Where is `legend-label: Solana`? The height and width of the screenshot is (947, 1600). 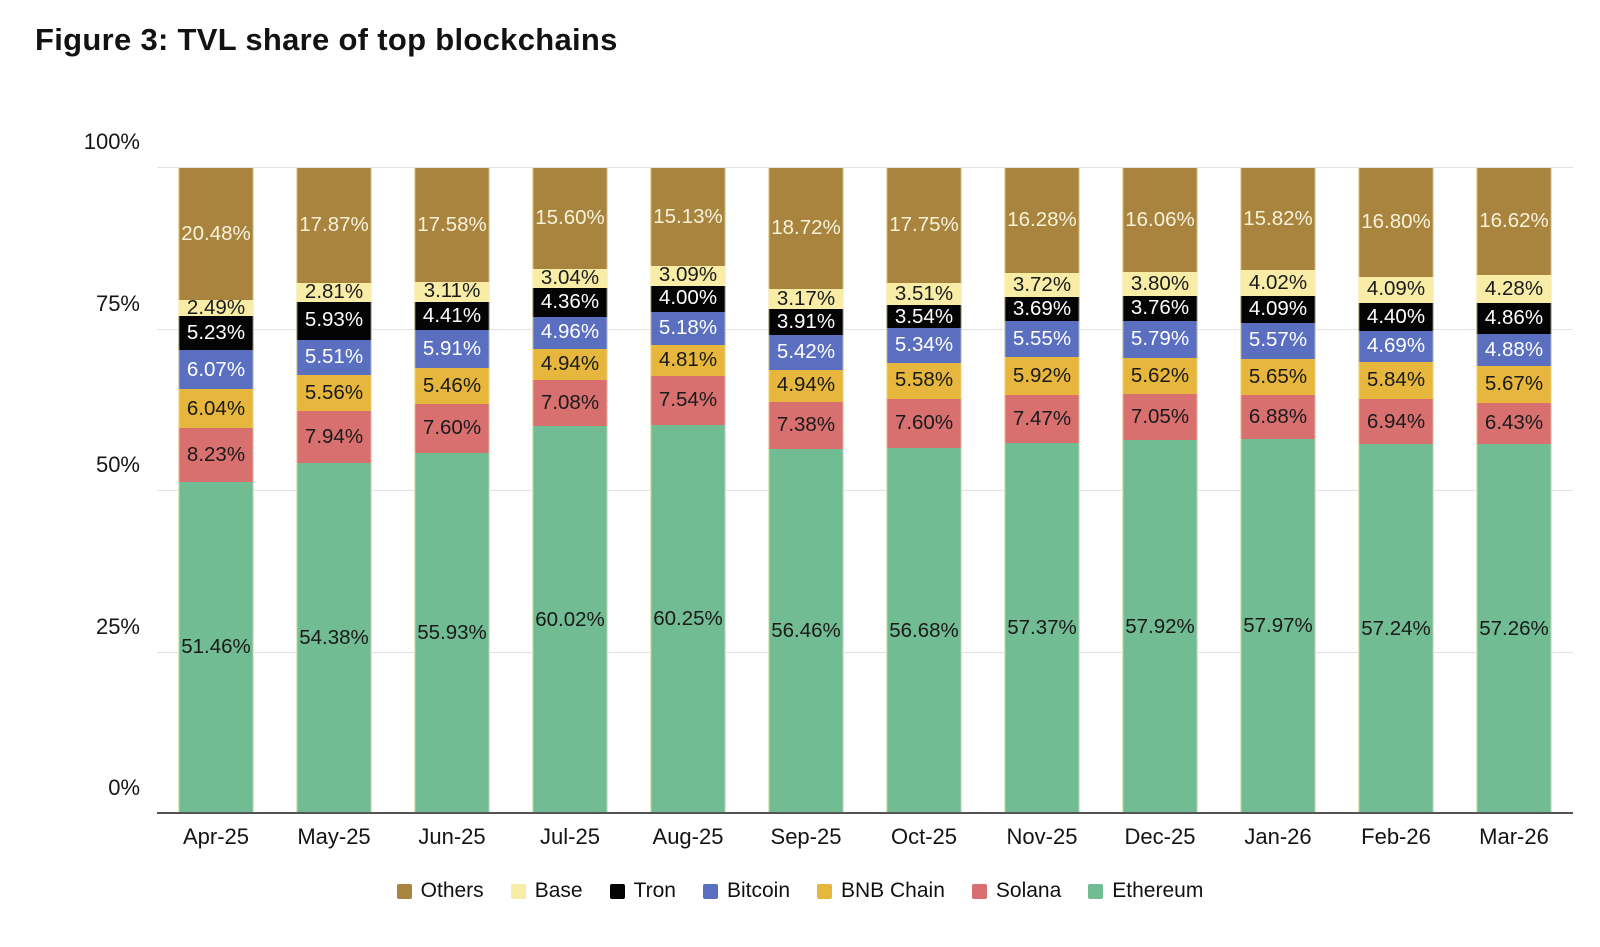 legend-label: Solana is located at coordinates (1028, 890).